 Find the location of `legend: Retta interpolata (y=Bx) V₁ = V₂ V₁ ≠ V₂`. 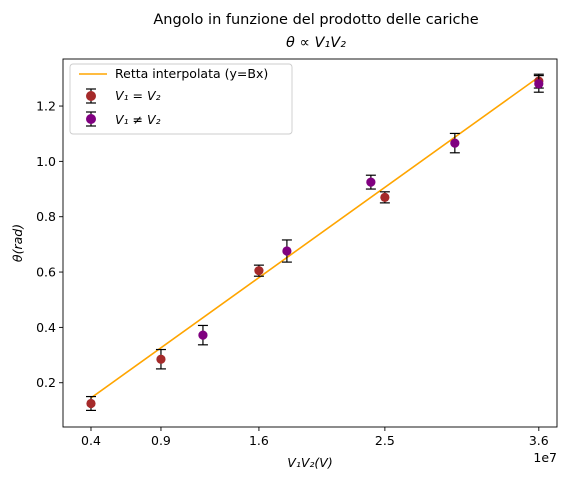

legend: Retta interpolata (y=Bx) V₁ = V₂ V₁ ≠ V₂ is located at coordinates (181, 99).